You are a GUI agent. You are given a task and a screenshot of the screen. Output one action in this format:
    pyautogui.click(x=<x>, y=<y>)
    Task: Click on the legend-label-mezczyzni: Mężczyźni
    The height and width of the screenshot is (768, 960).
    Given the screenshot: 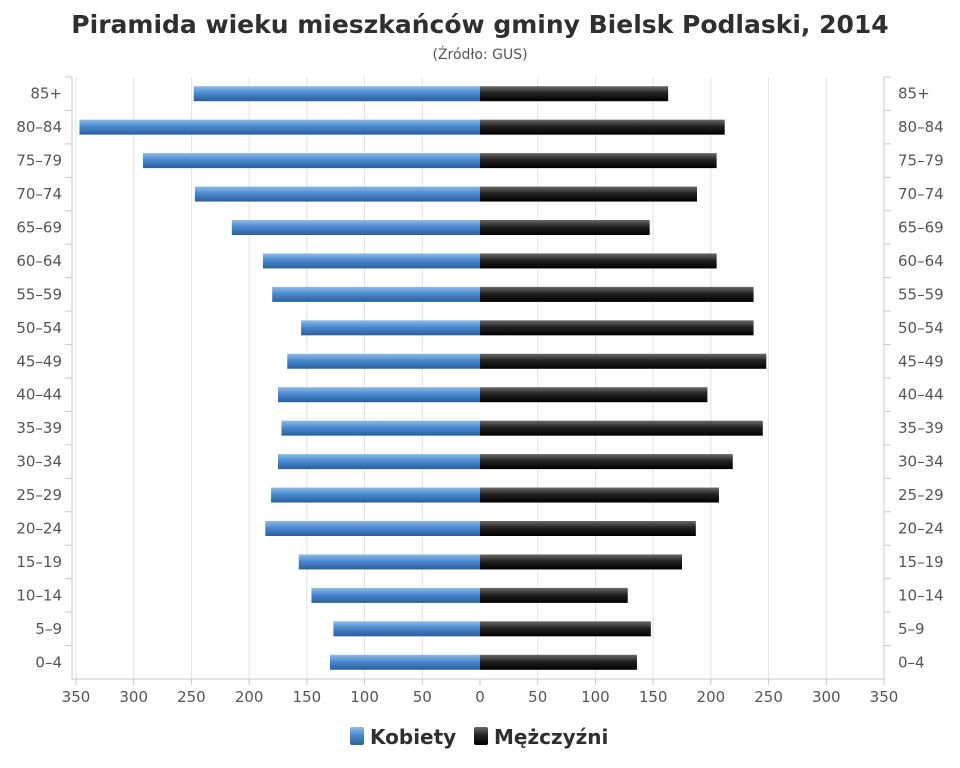 What is the action you would take?
    pyautogui.click(x=551, y=737)
    